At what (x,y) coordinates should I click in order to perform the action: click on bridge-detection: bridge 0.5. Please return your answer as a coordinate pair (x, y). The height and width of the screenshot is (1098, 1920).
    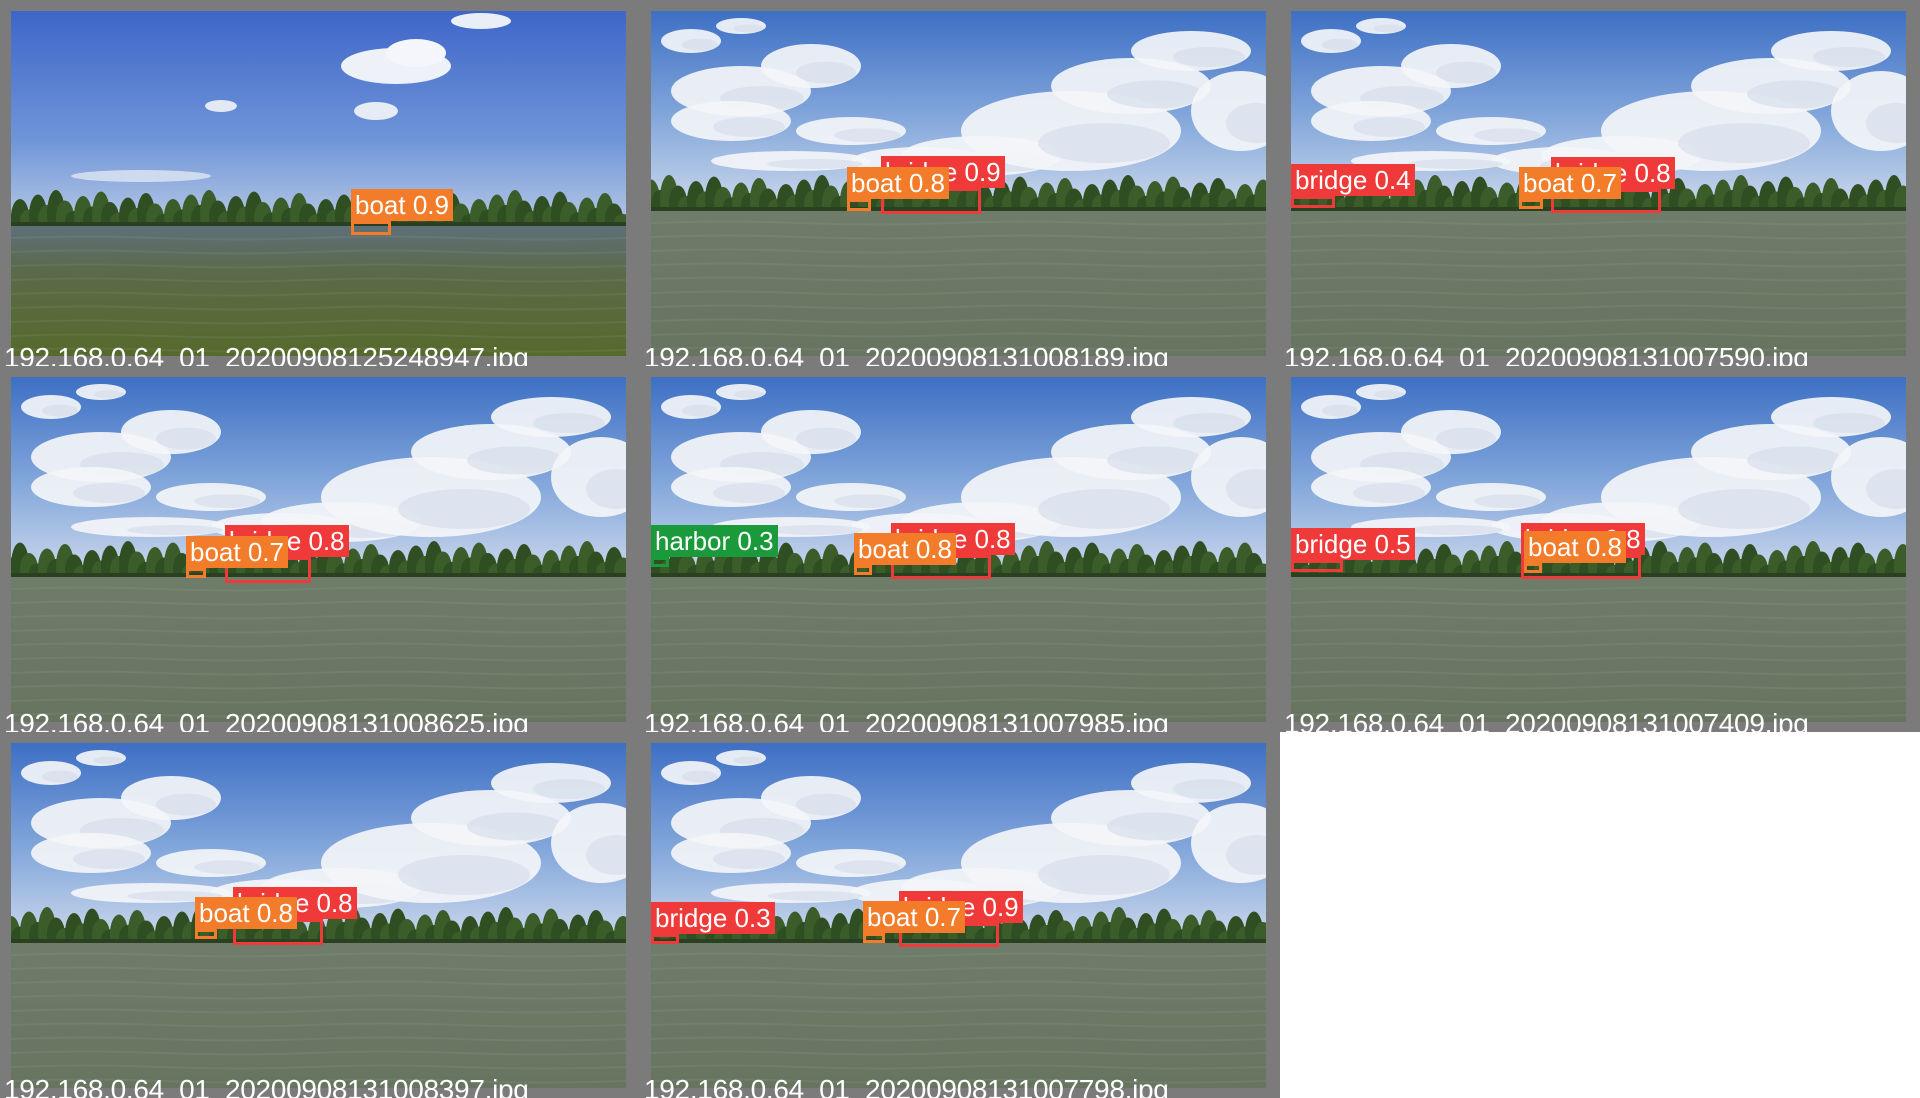
    Looking at the image, I should click on (1353, 550).